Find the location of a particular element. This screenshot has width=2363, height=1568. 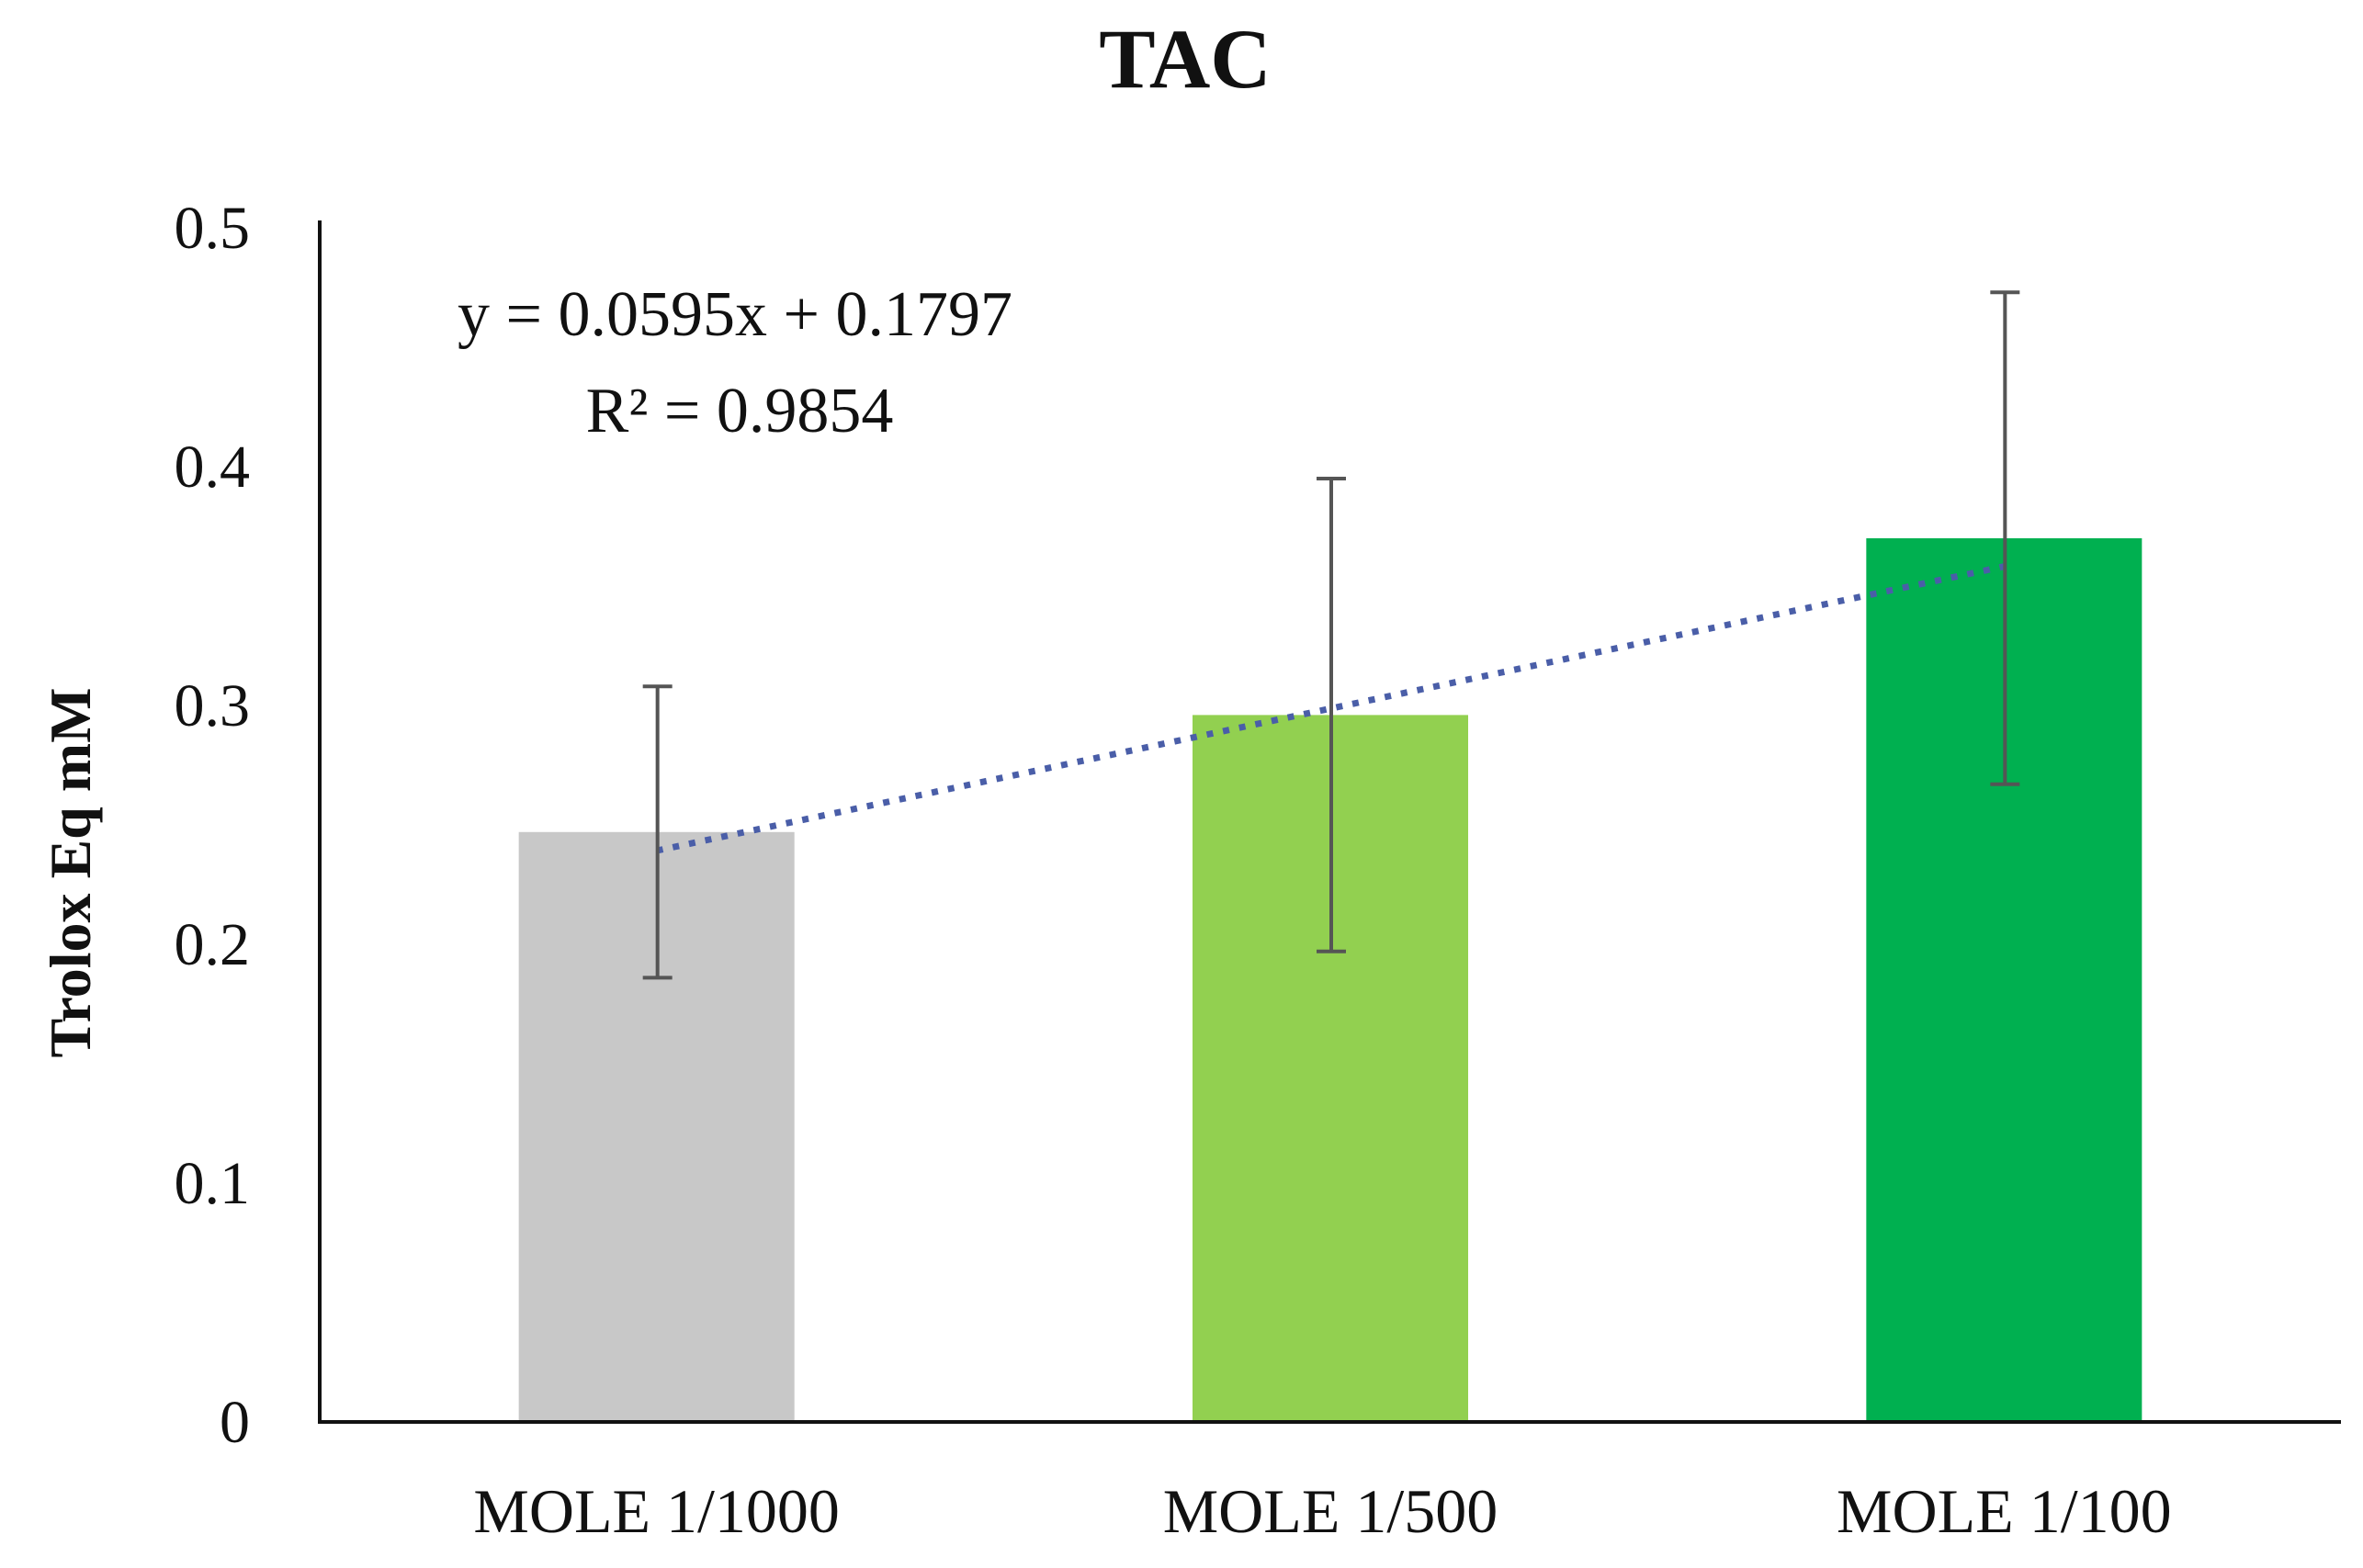

trendline-equation: y = 0.0595x + 0.1797 is located at coordinates (735, 314).